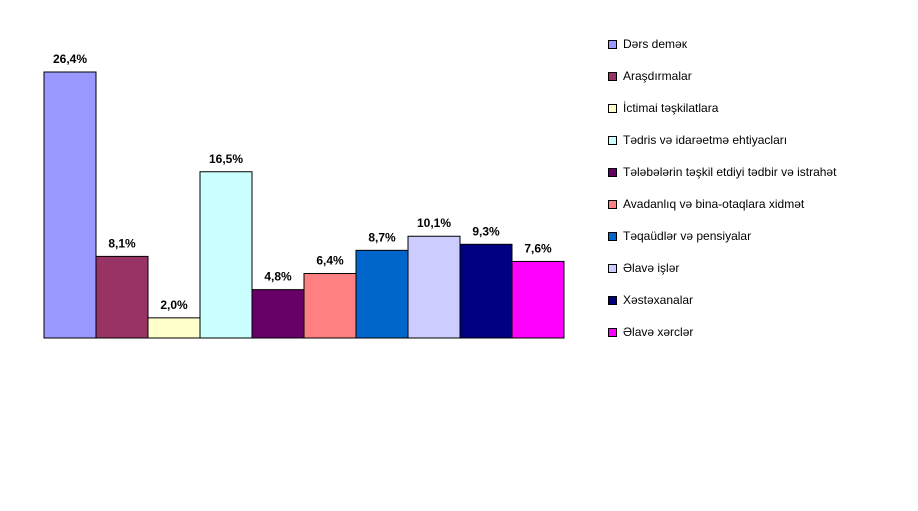 This screenshot has width=918, height=511. Describe the element at coordinates (382, 237) in the screenshot. I see `data-label-7: 8,7%` at that location.